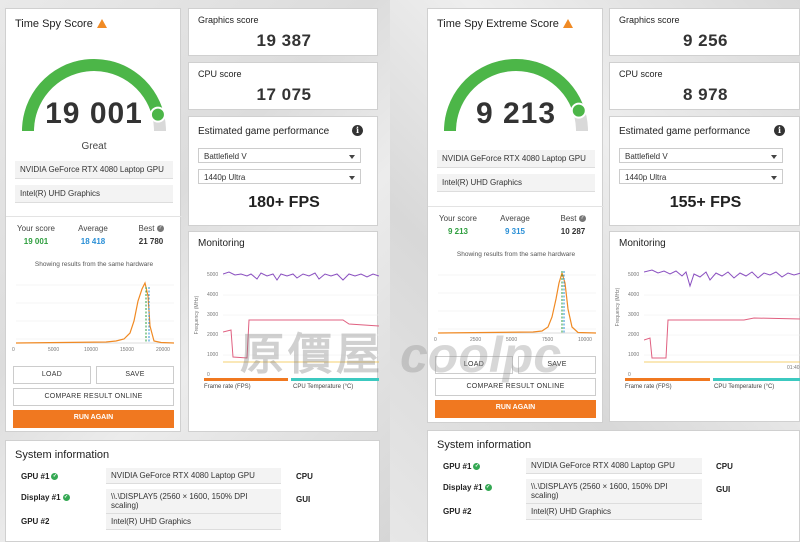 The width and height of the screenshot is (800, 542). I want to click on chevron-down-icon, so click(352, 178).